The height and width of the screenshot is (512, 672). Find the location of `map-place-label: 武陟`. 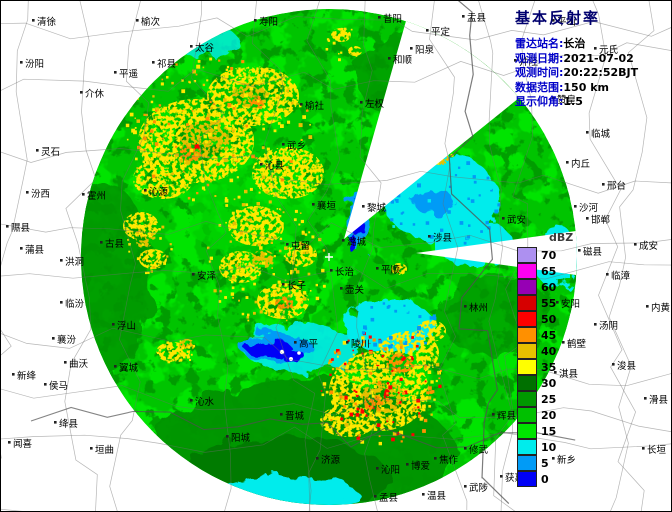

map-place-label: 武陟 is located at coordinates (479, 488).